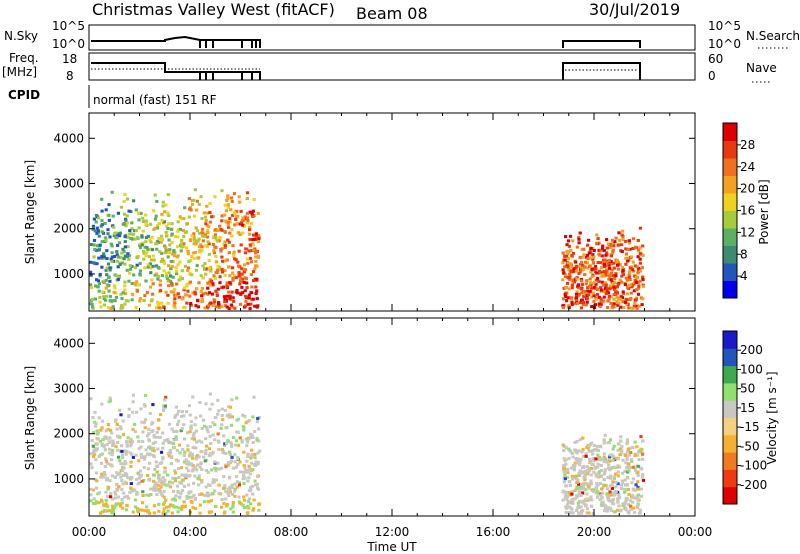  What do you see at coordinates (750, 446) in the screenshot?
I see `colorbar-tick-label: -50` at bounding box center [750, 446].